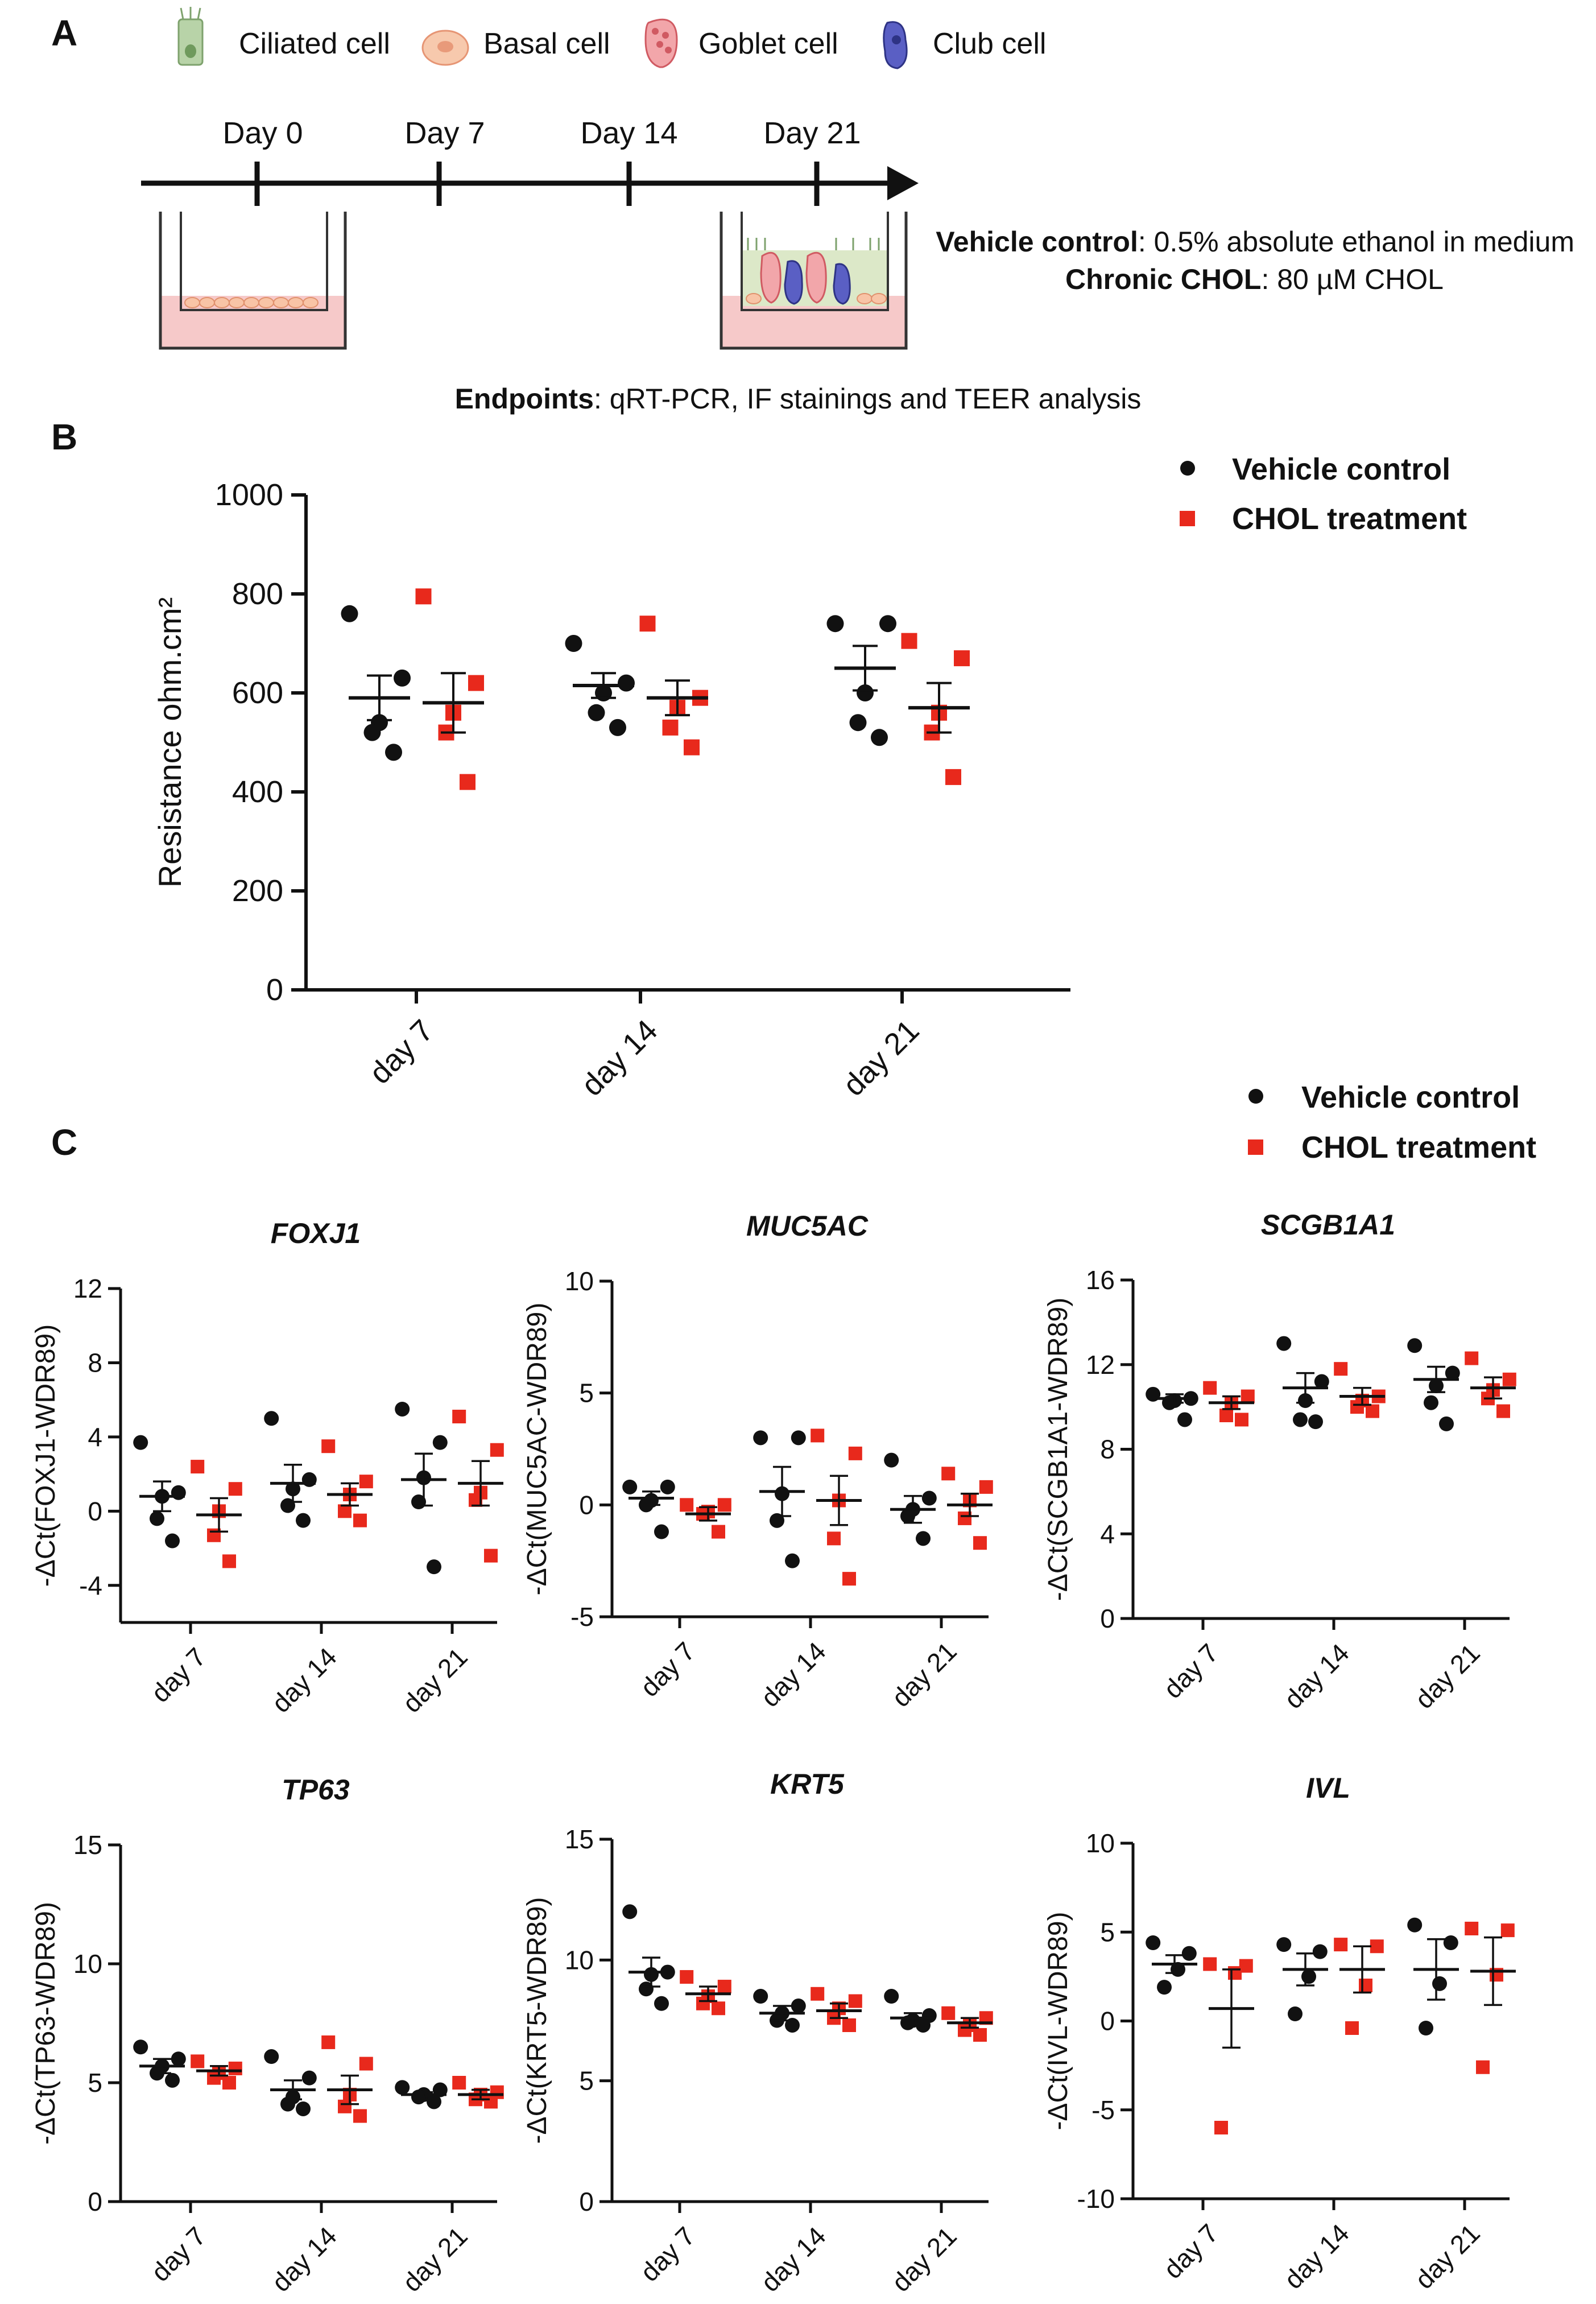 This screenshot has height=2304, width=1596. I want to click on legend-c-chol-label: CHOL treatment, so click(1418, 1147).